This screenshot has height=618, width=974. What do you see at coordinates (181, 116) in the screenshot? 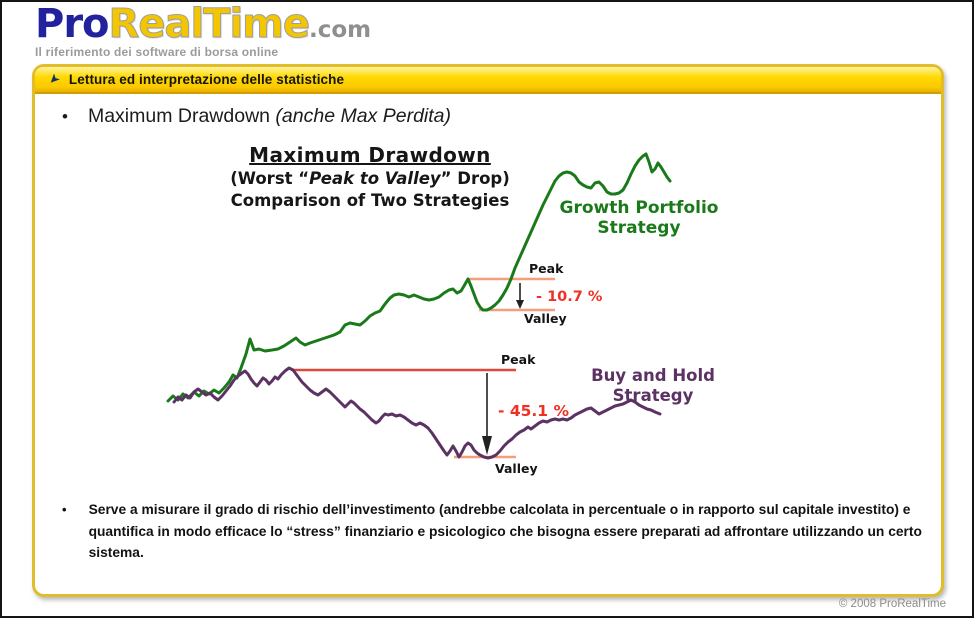
I see `heading-text: Maximum Drawdown` at bounding box center [181, 116].